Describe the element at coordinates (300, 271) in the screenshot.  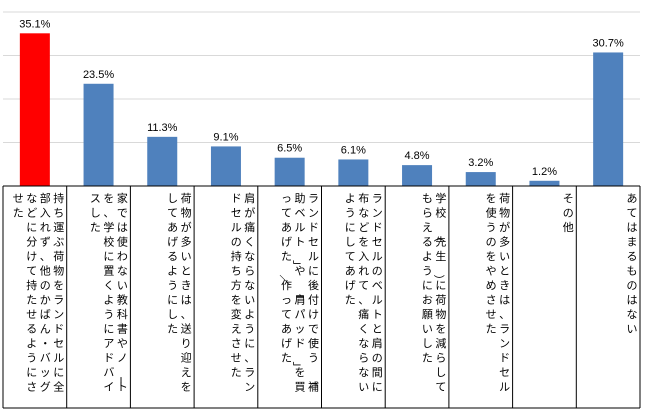
I see `category-label-char: や` at that location.